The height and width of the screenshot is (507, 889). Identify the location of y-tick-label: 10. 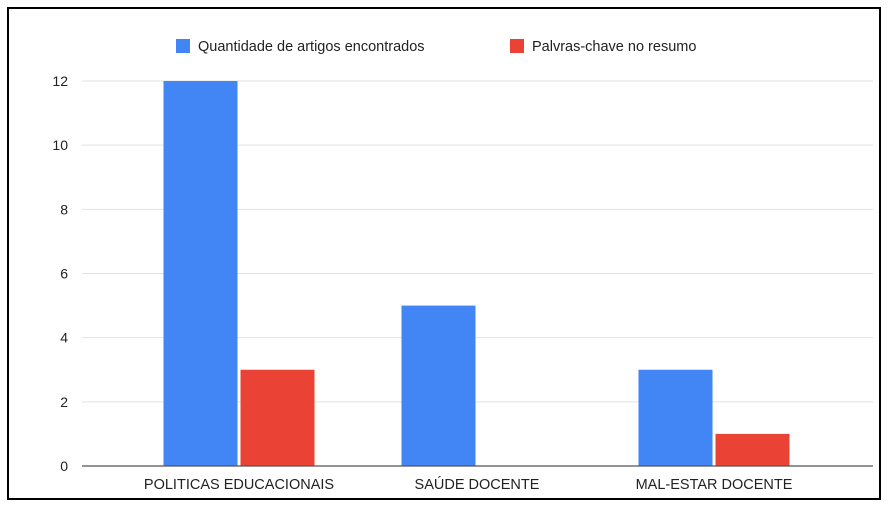
(60, 145).